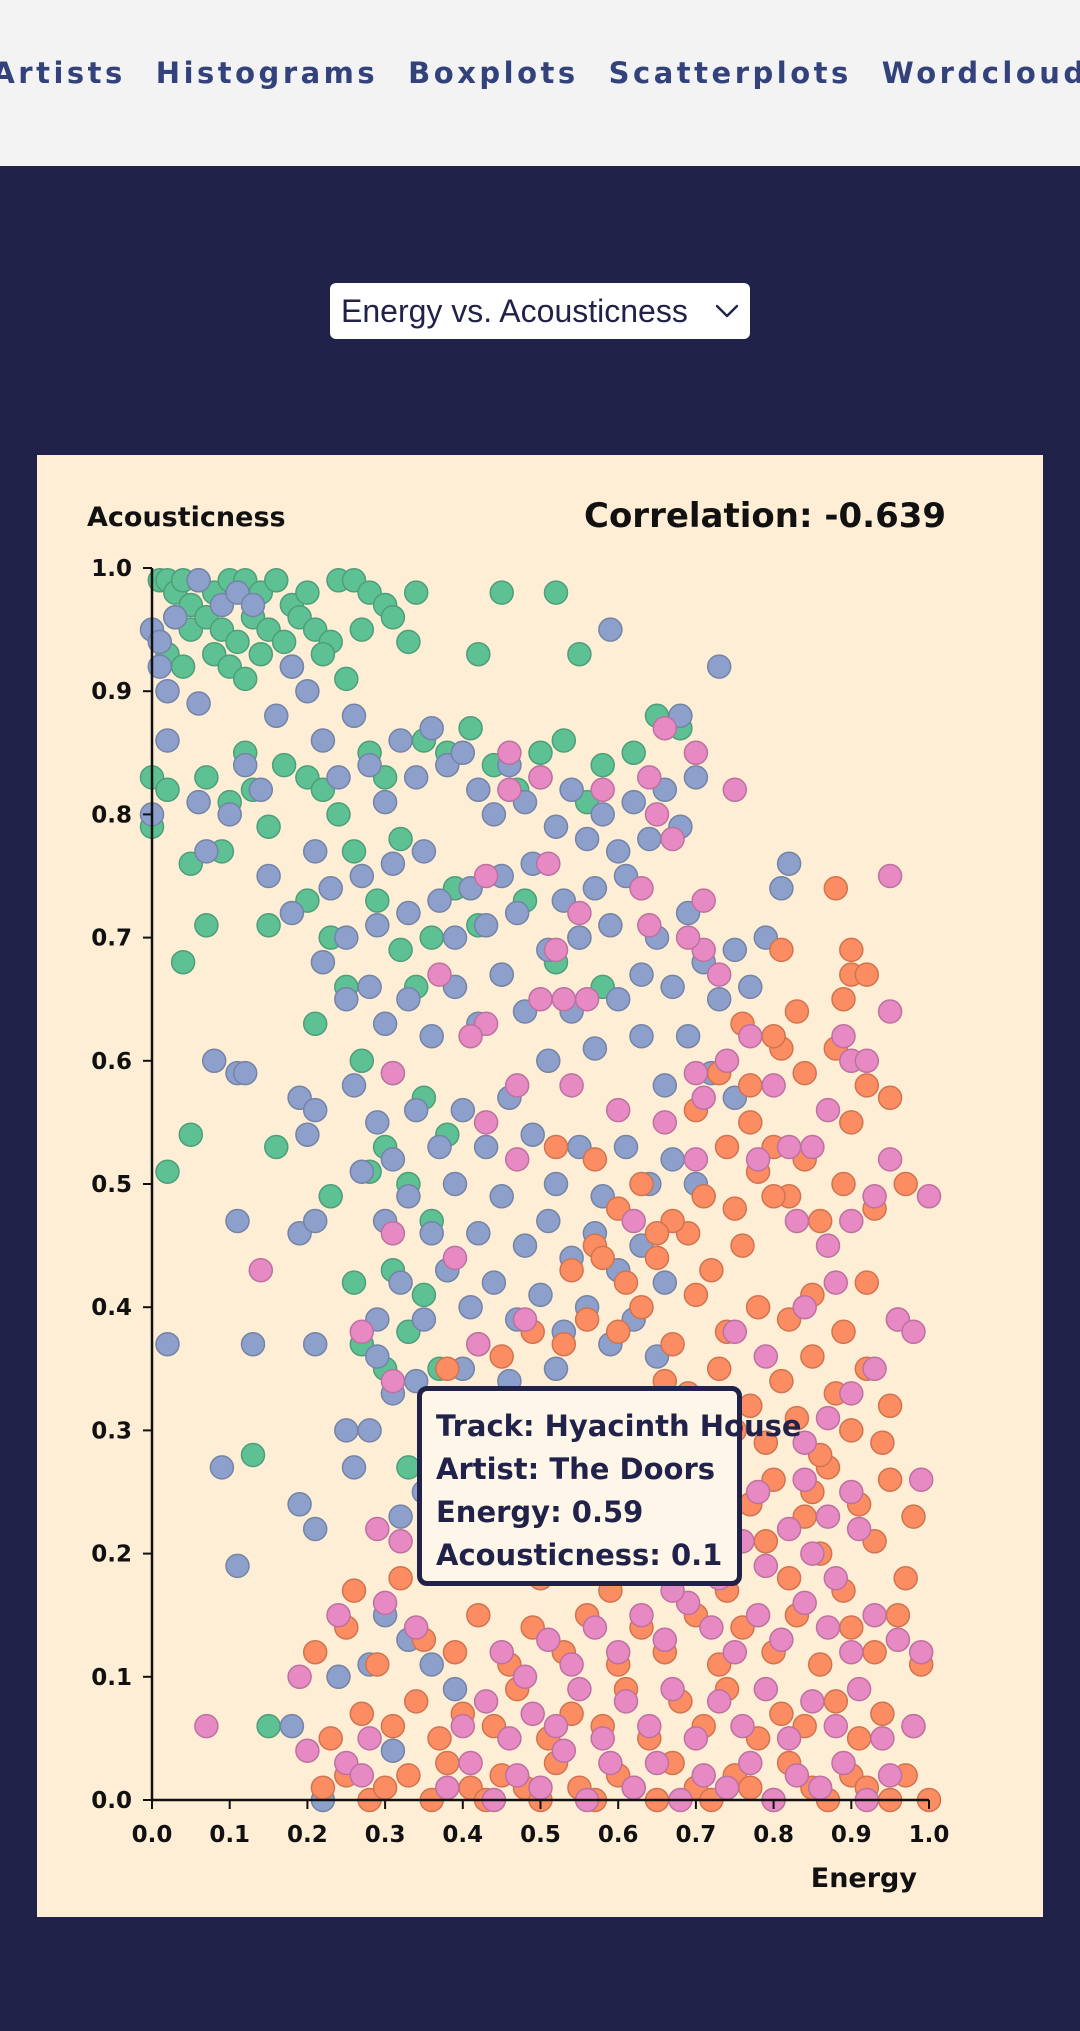  Describe the element at coordinates (540, 311) in the screenshot. I see `plot-selector-dropdown: Energy vs. Acousticness` at that location.